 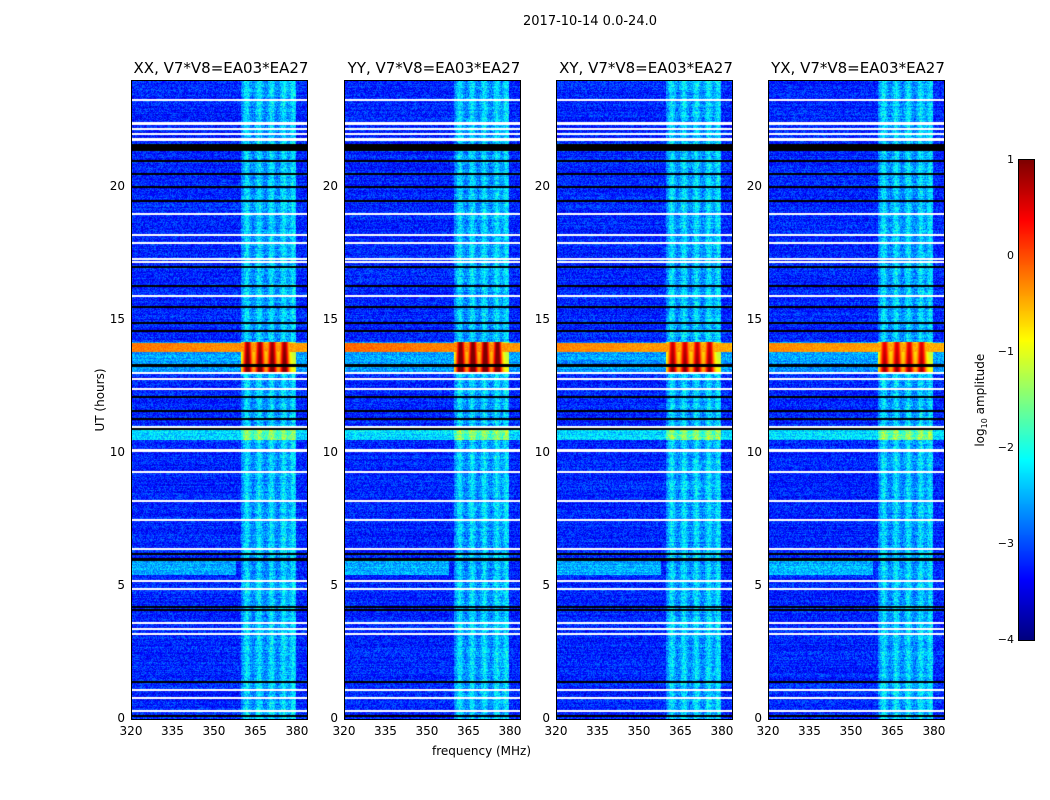 What do you see at coordinates (1010, 159) in the screenshot?
I see `colorbar-tick-label: 1` at bounding box center [1010, 159].